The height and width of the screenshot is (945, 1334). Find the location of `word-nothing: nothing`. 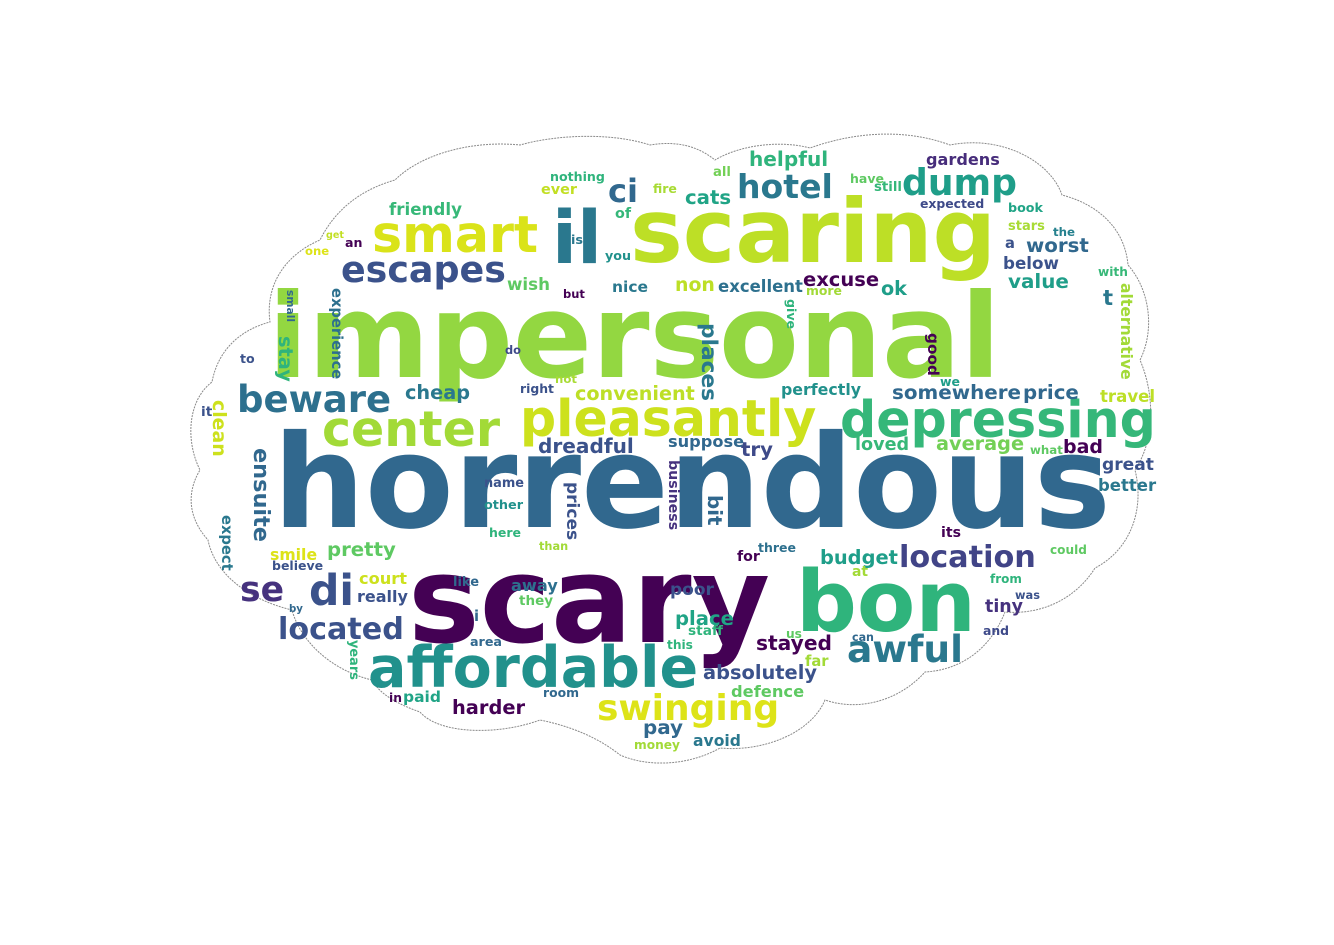

word-nothing: nothing is located at coordinates (577, 176).